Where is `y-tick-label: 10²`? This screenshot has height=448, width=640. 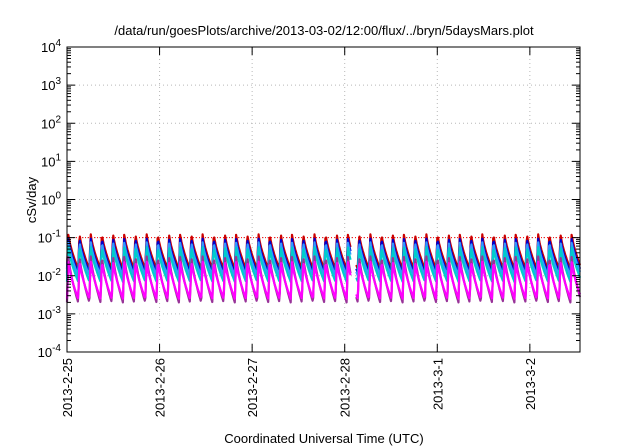
y-tick-label: 10² is located at coordinates (51, 122).